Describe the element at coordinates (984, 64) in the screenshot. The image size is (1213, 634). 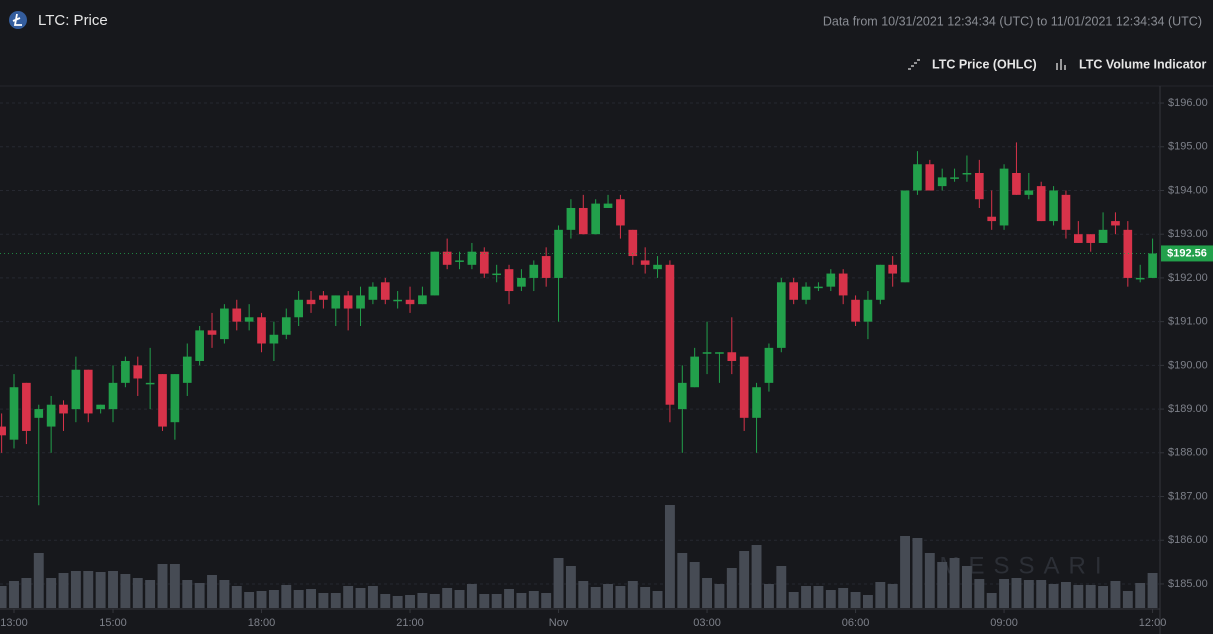
I see `legend-label: LTC Price (OHLC)` at that location.